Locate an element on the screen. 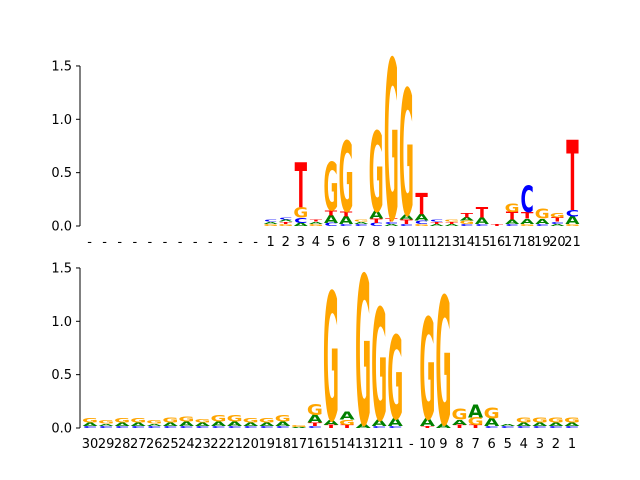 The height and width of the screenshot is (480, 640). y-tick-label: 0.5 is located at coordinates (61, 375).